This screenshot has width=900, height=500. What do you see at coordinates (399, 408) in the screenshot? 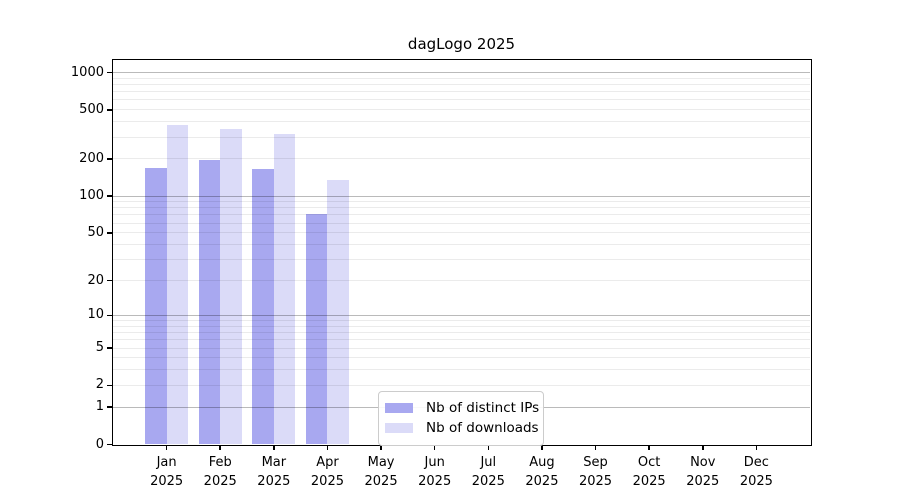
I see `legend-swatch-distinct-ips` at bounding box center [399, 408].